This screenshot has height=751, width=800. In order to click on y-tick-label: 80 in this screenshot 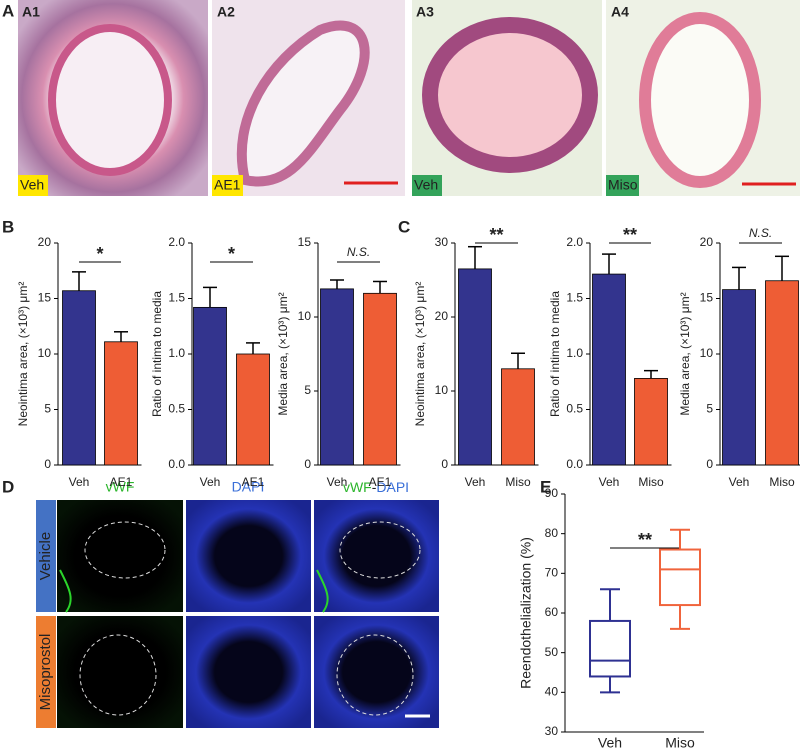, I will do `click(552, 533)`.